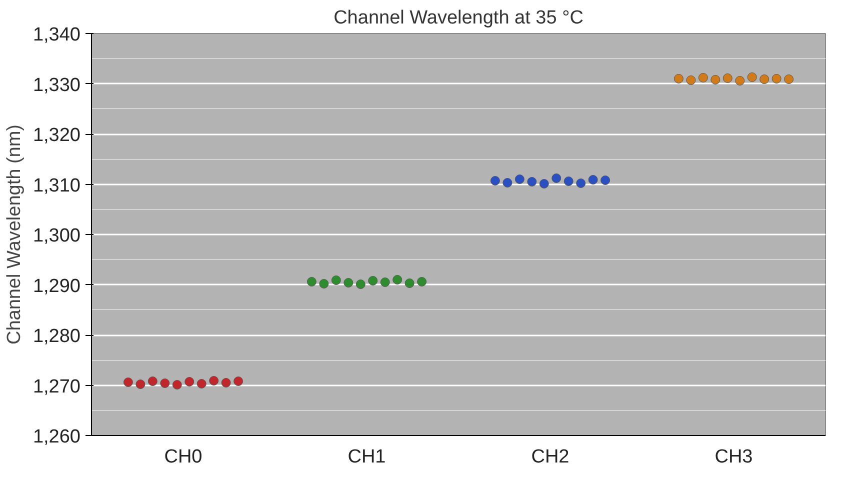 The image size is (847, 477). Describe the element at coordinates (733, 457) in the screenshot. I see `x-tick-label: CH3` at that location.